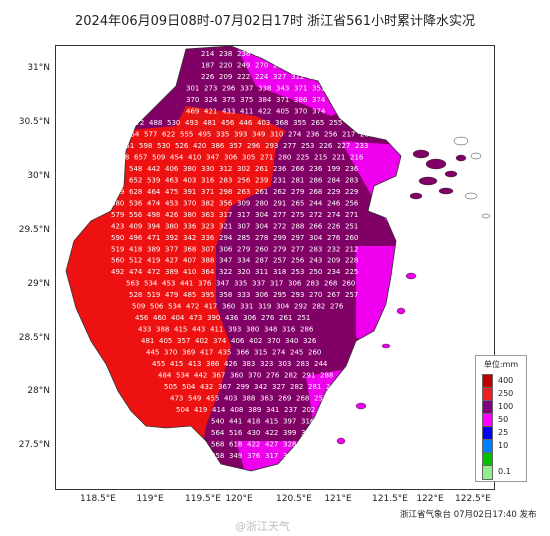  I want to click on station-value: 472, so click(153, 272).